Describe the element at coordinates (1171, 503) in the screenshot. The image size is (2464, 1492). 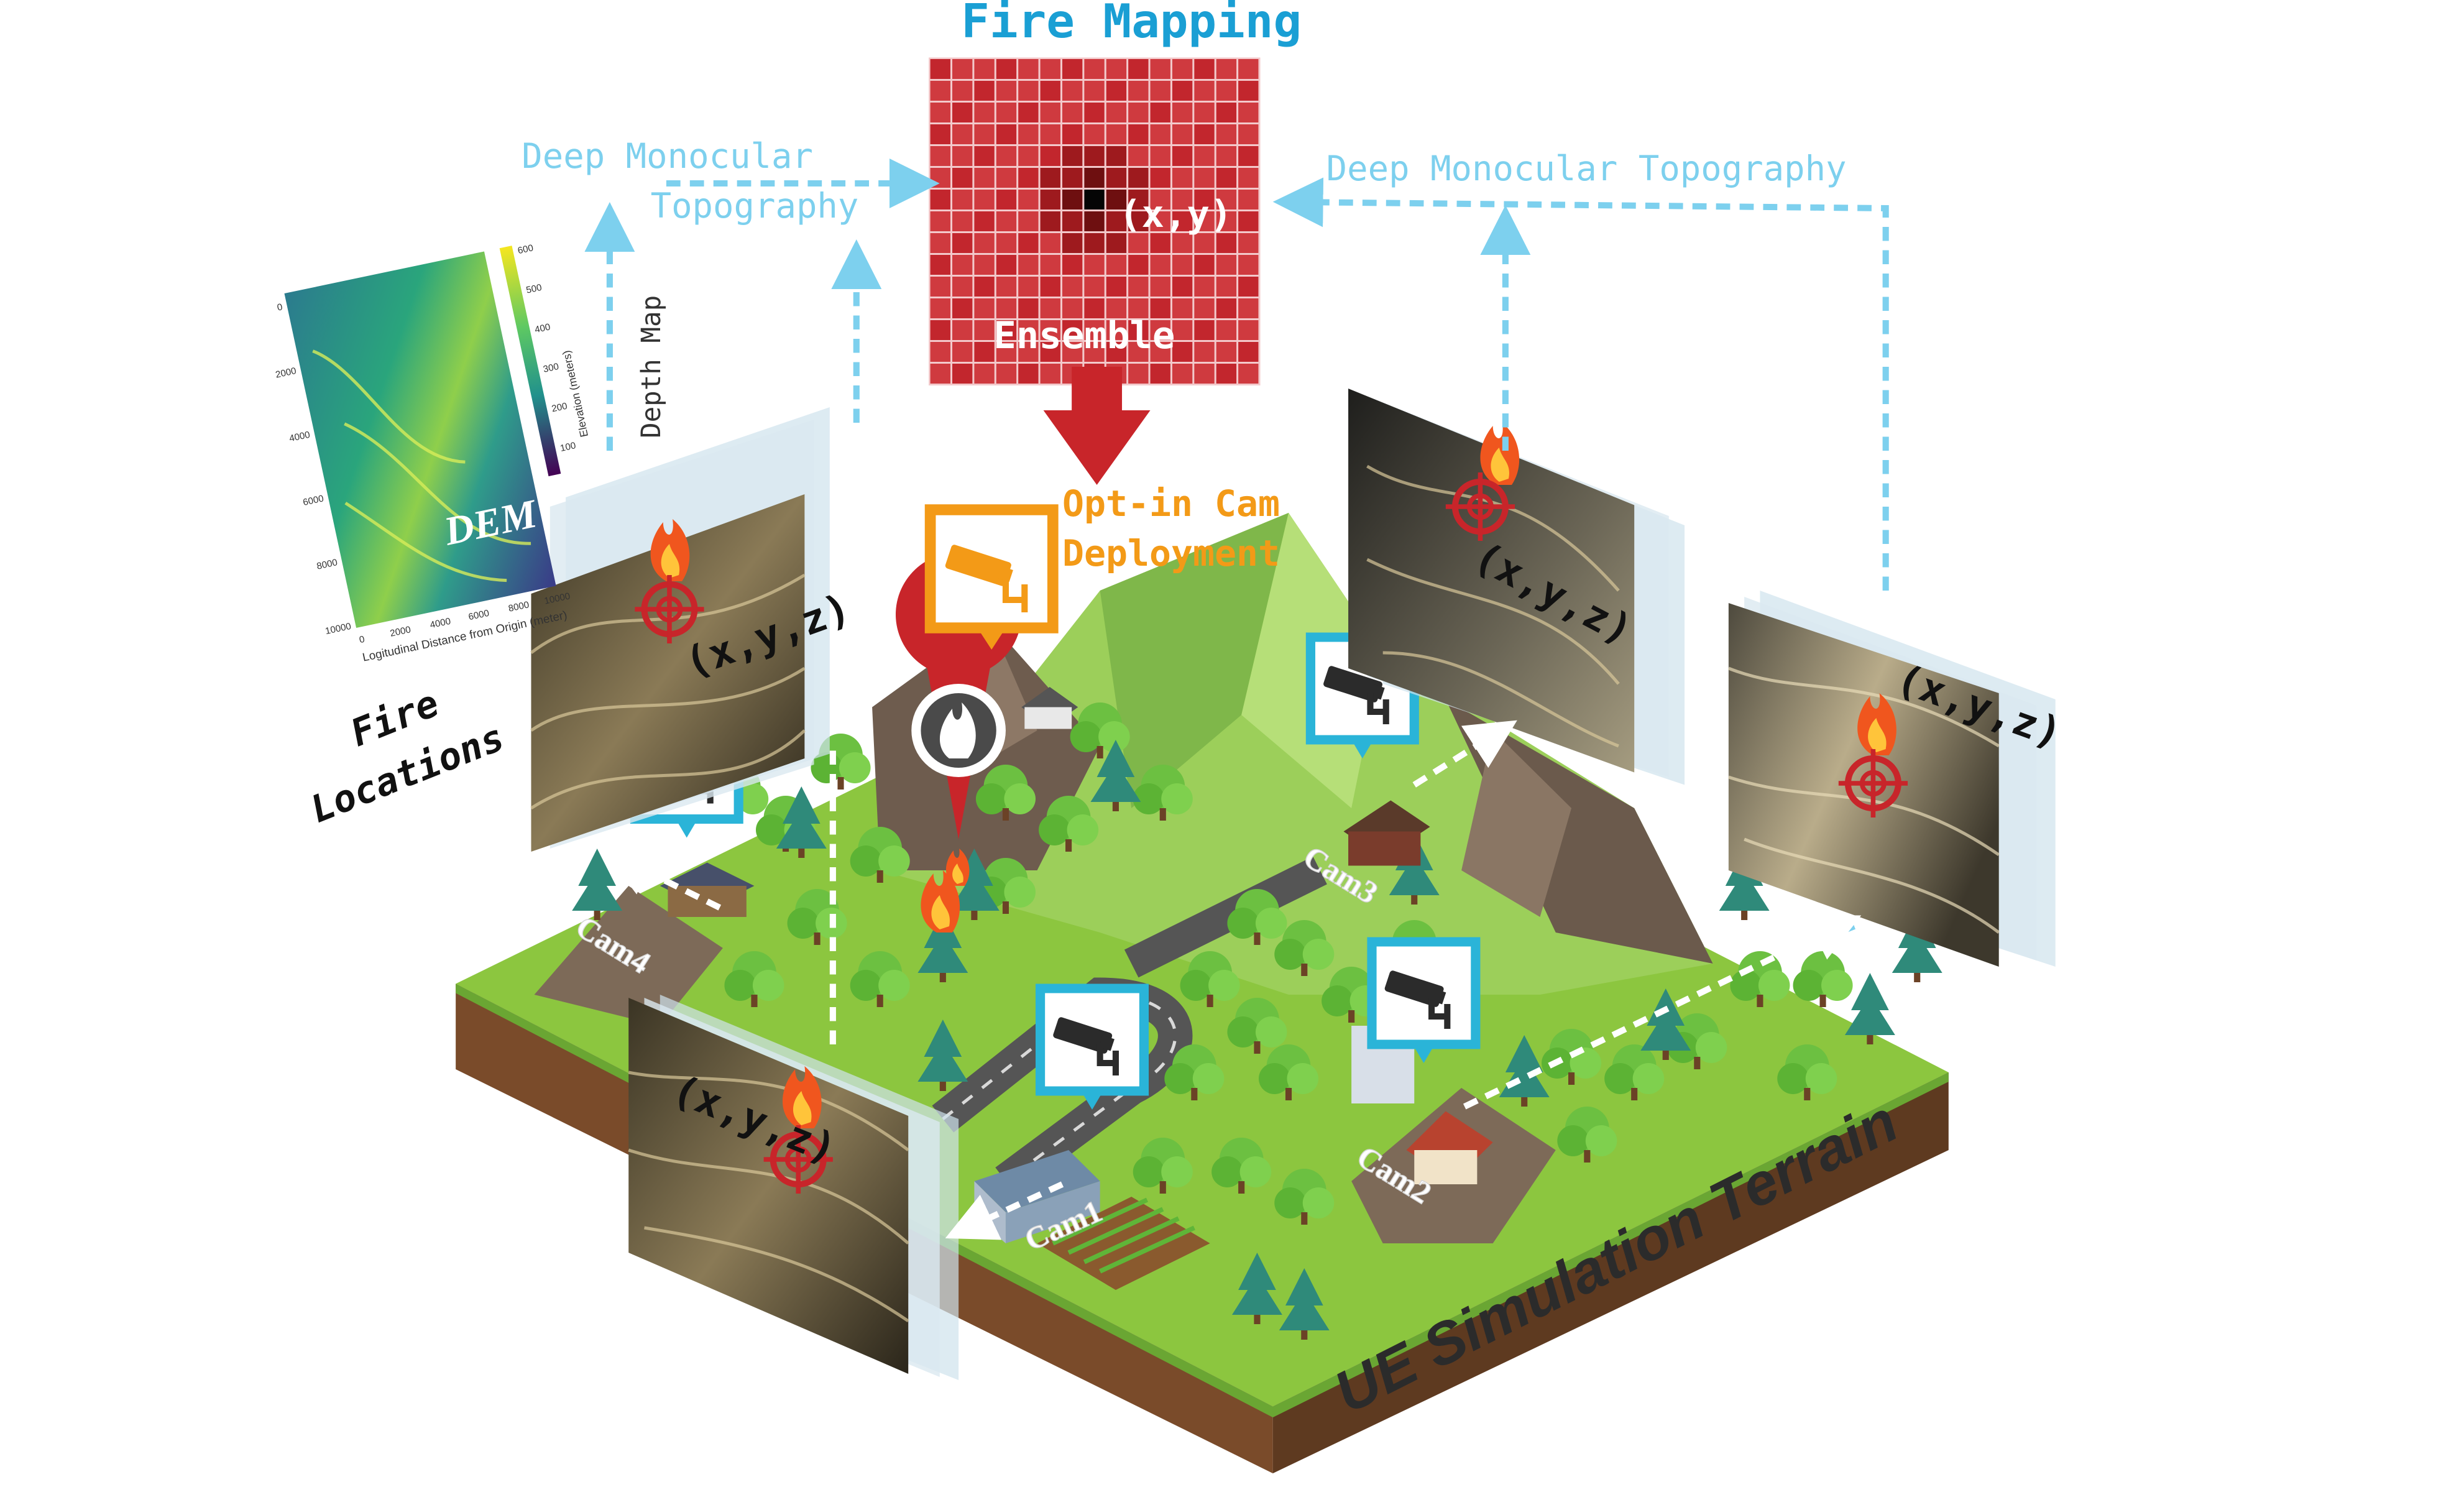
I see `deployment-line1: Opt-in Cam` at that location.